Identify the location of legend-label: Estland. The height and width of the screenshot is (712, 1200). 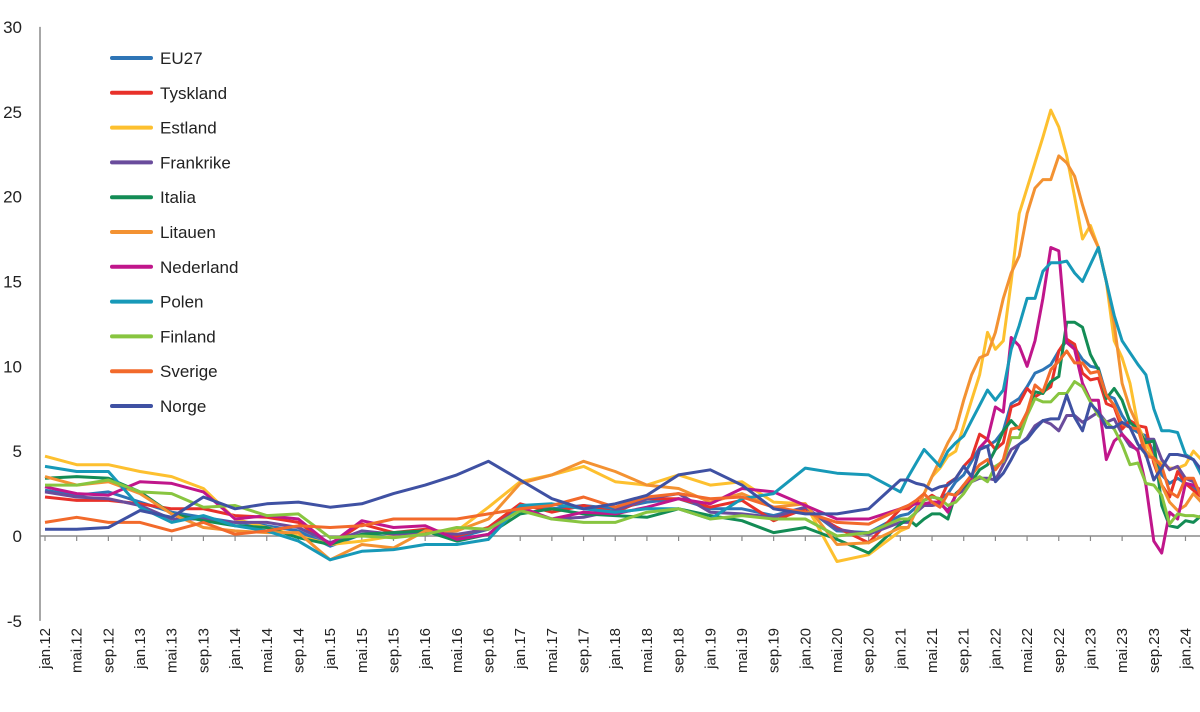
(188, 128).